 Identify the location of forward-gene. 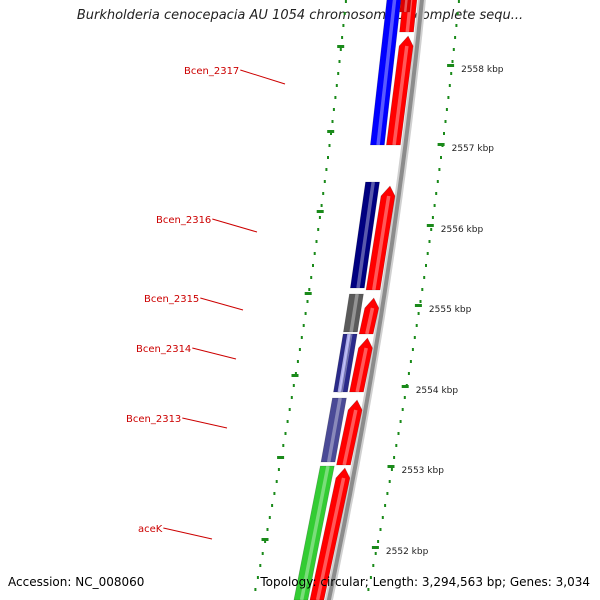
(330, 533).